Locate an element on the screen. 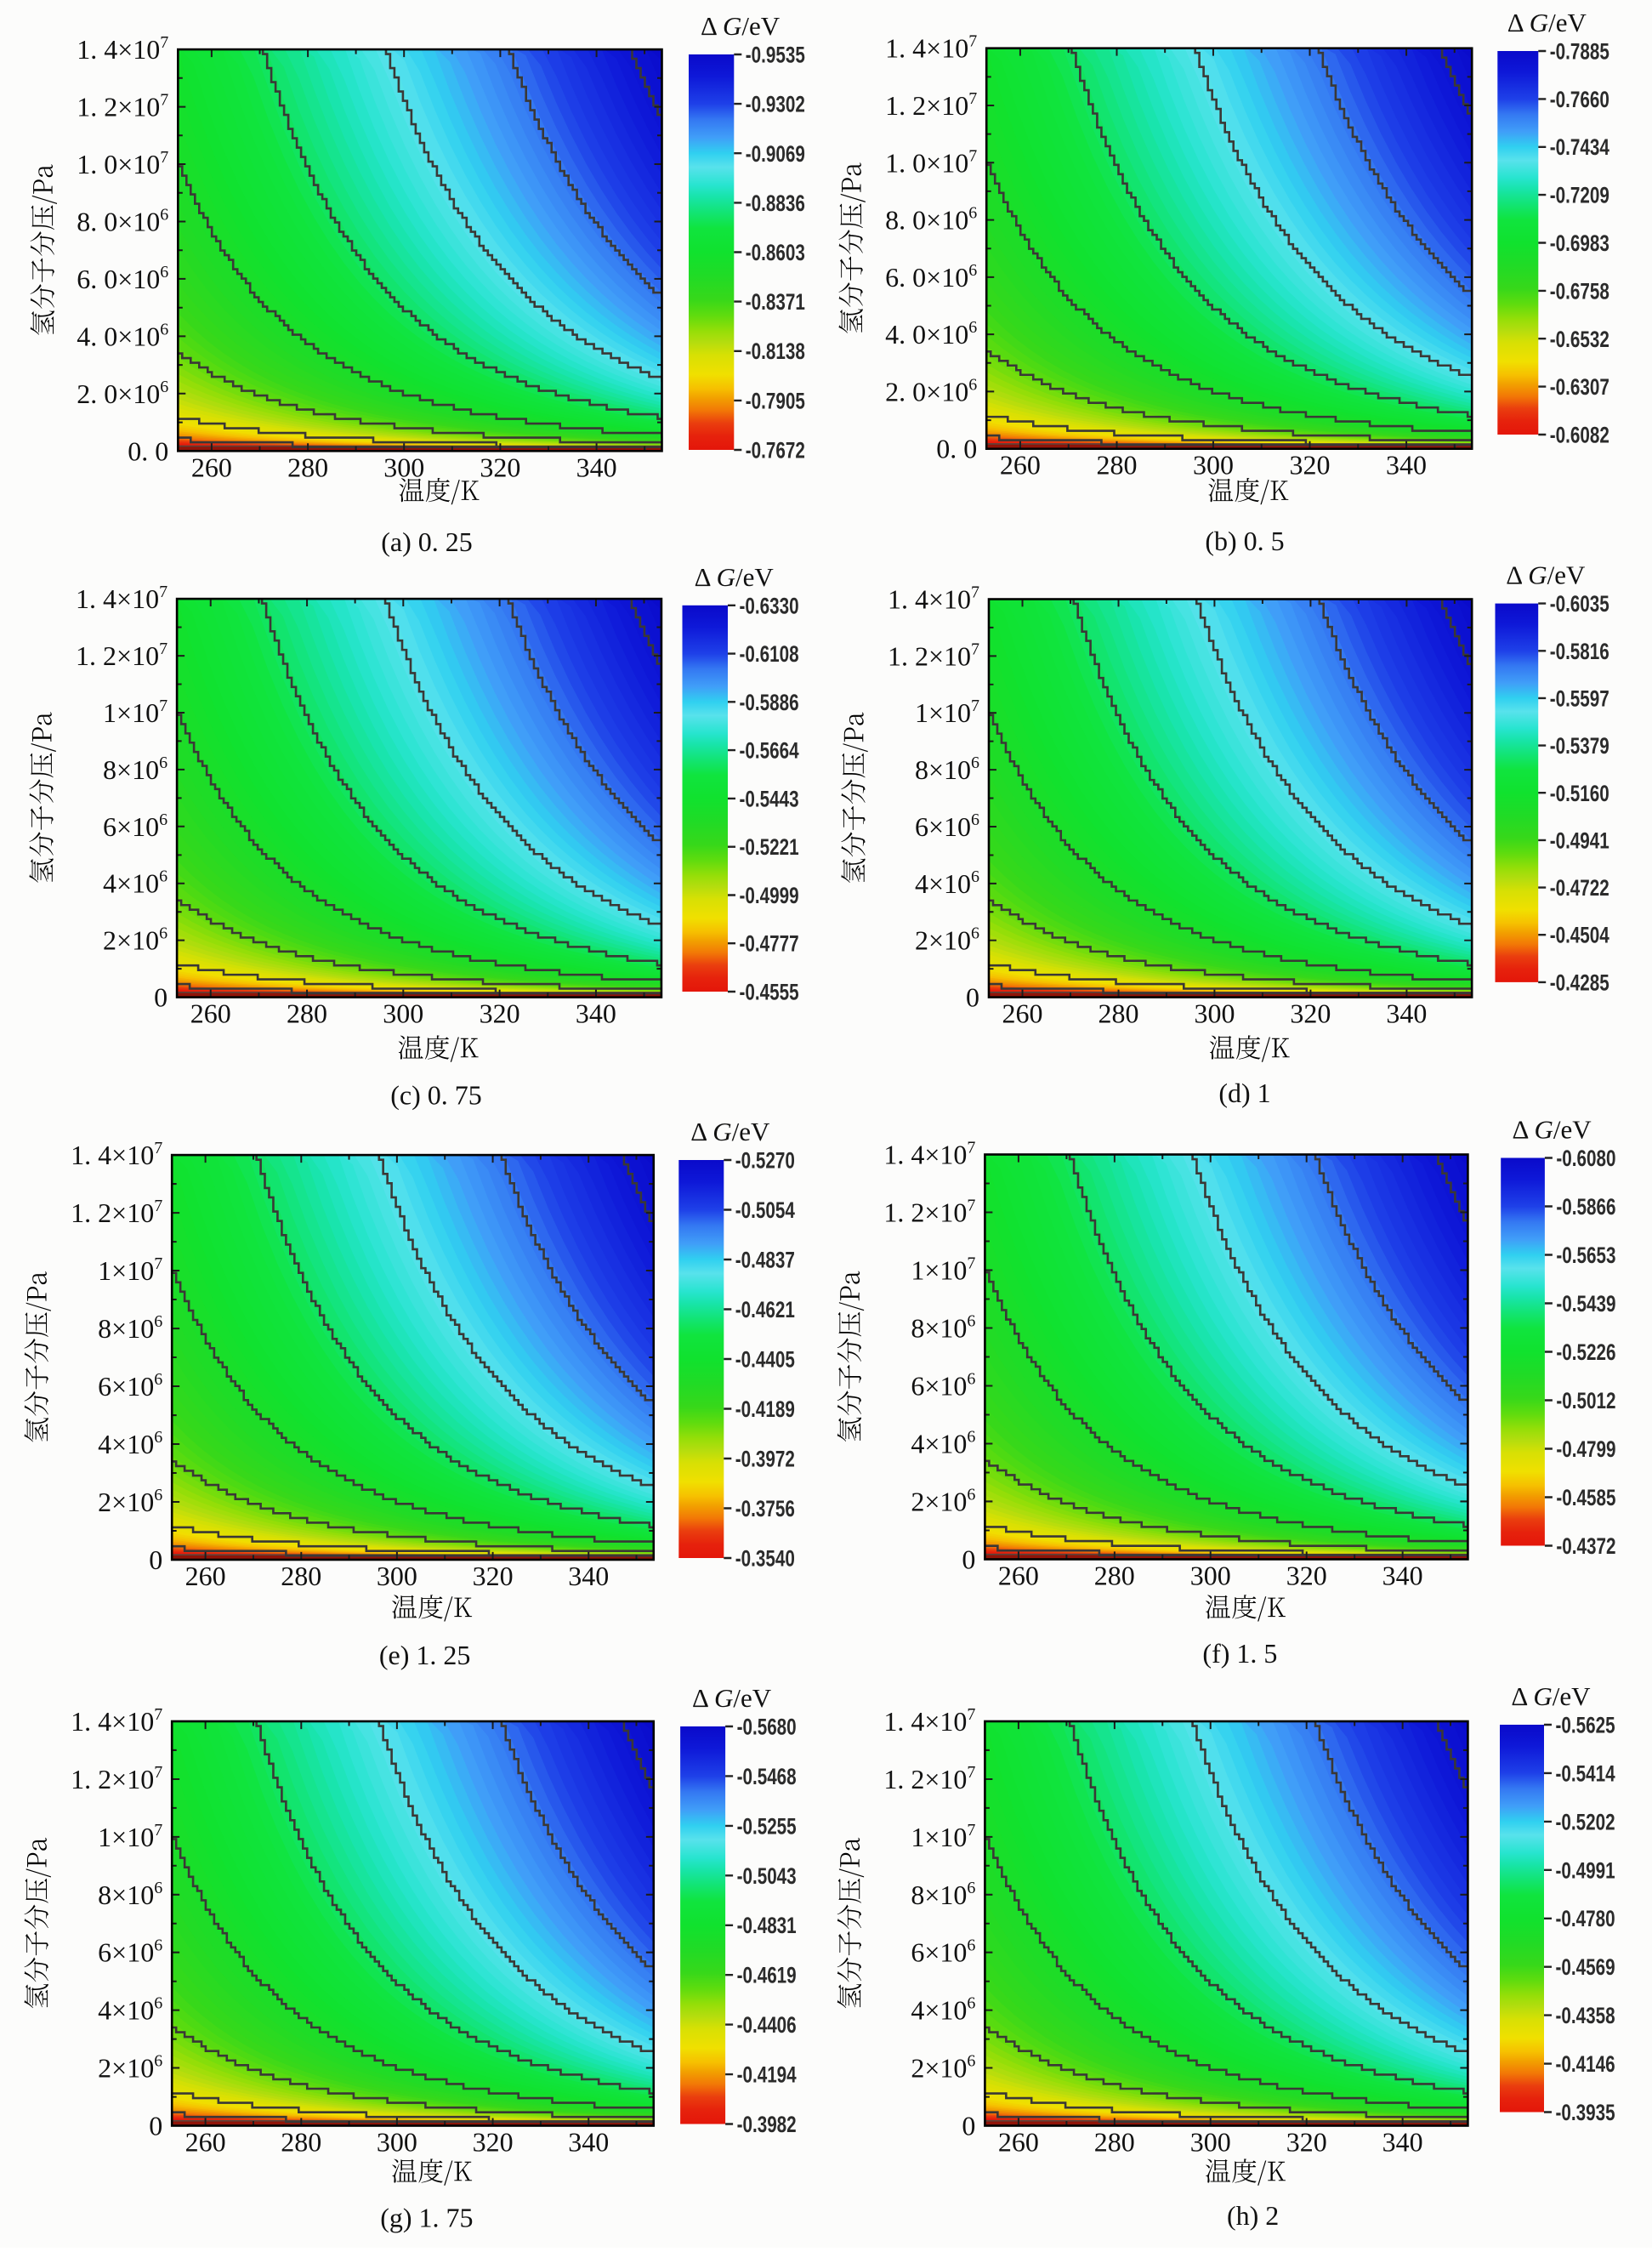 The image size is (1652, 2252). svg-text: -0.4405 is located at coordinates (765, 1360).